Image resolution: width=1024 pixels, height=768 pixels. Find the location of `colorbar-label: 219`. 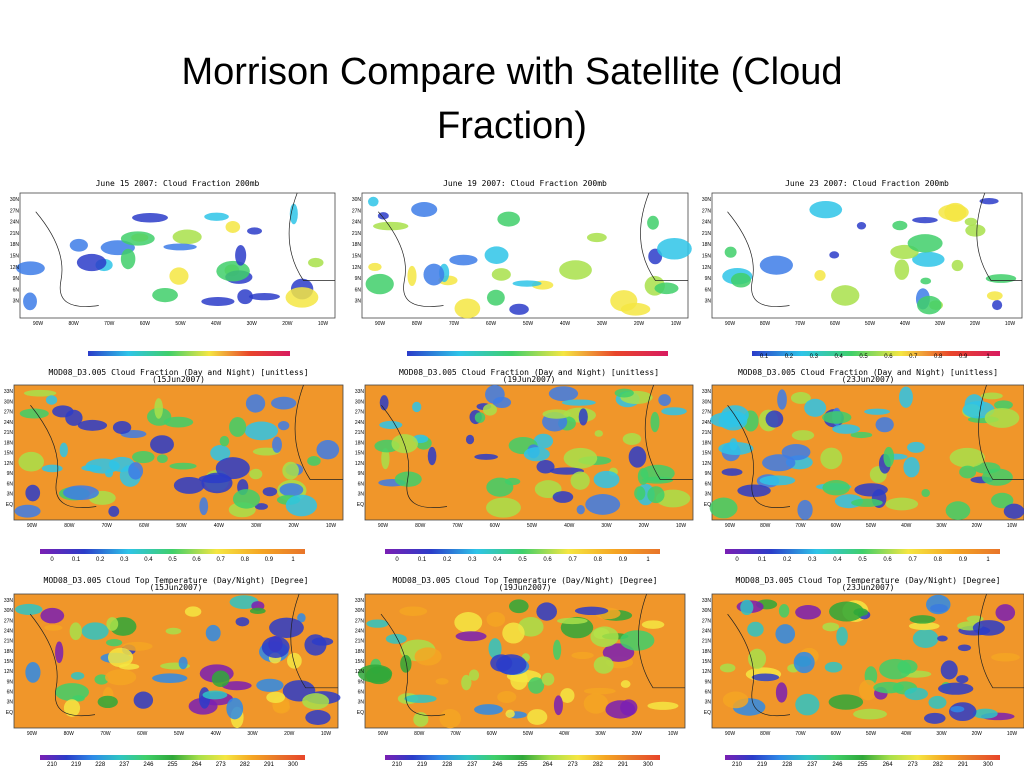

colorbar-label: 219 is located at coordinates (422, 765).